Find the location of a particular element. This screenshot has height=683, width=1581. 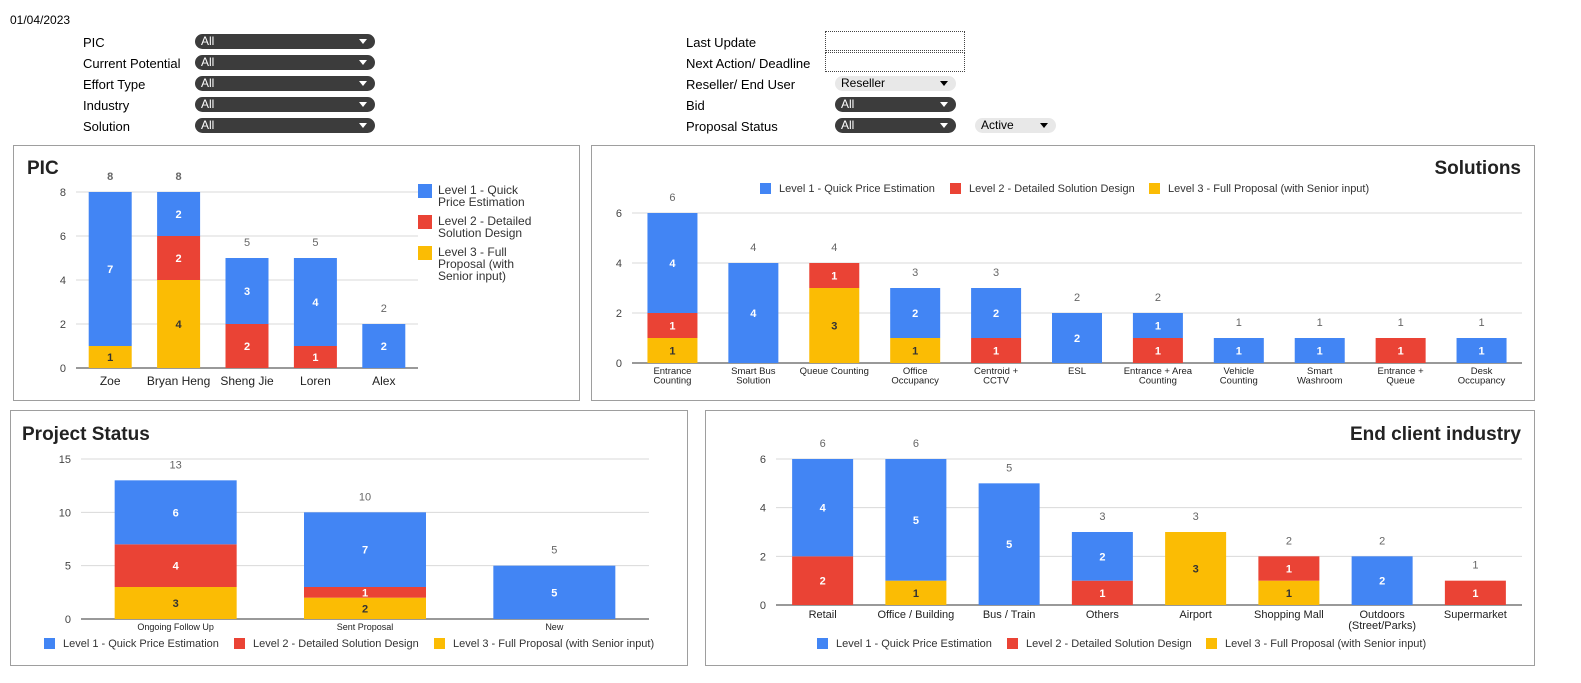

category-label-line: Bus / Train is located at coordinates (1009, 615).